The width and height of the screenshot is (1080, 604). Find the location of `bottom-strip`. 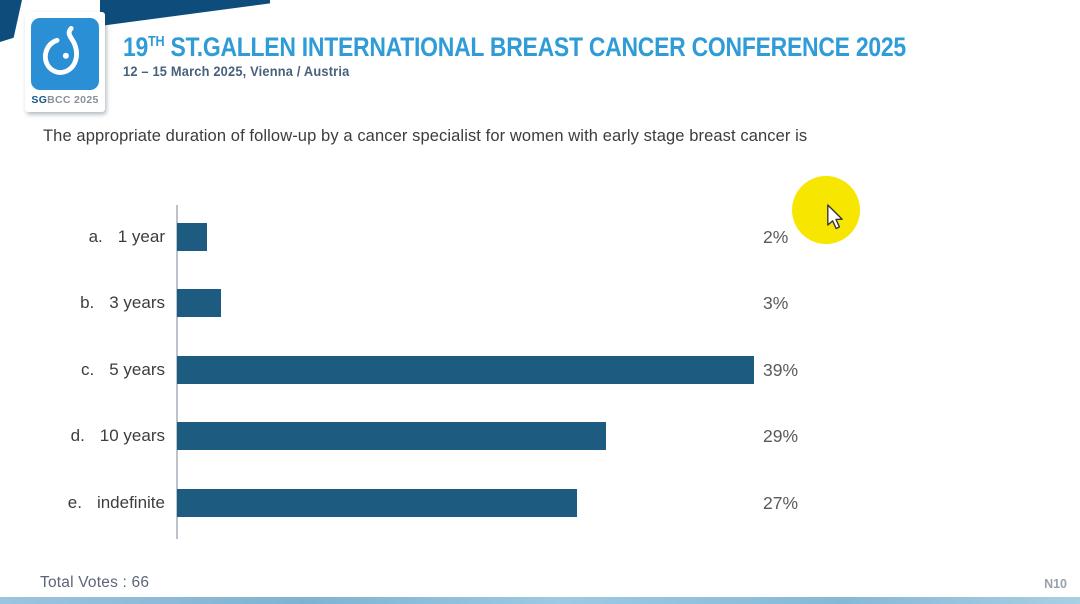

bottom-strip is located at coordinates (540, 600).